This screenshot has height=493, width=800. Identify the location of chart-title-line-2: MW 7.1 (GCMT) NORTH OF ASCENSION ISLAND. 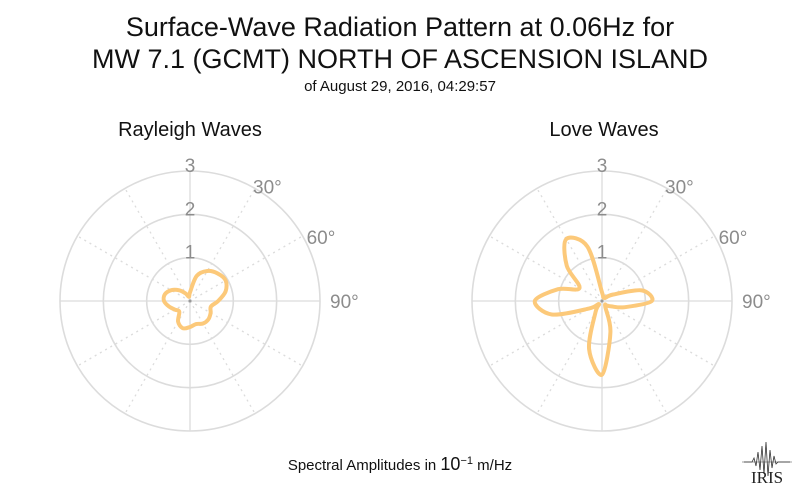
(400, 59).